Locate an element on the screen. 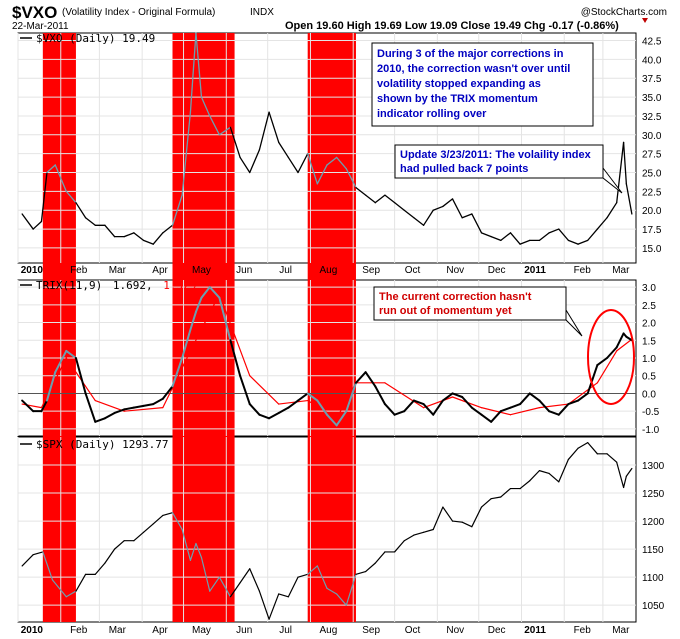 The width and height of the screenshot is (680, 639). trix-legend-label: TRIX(11,9) is located at coordinates (69, 285).